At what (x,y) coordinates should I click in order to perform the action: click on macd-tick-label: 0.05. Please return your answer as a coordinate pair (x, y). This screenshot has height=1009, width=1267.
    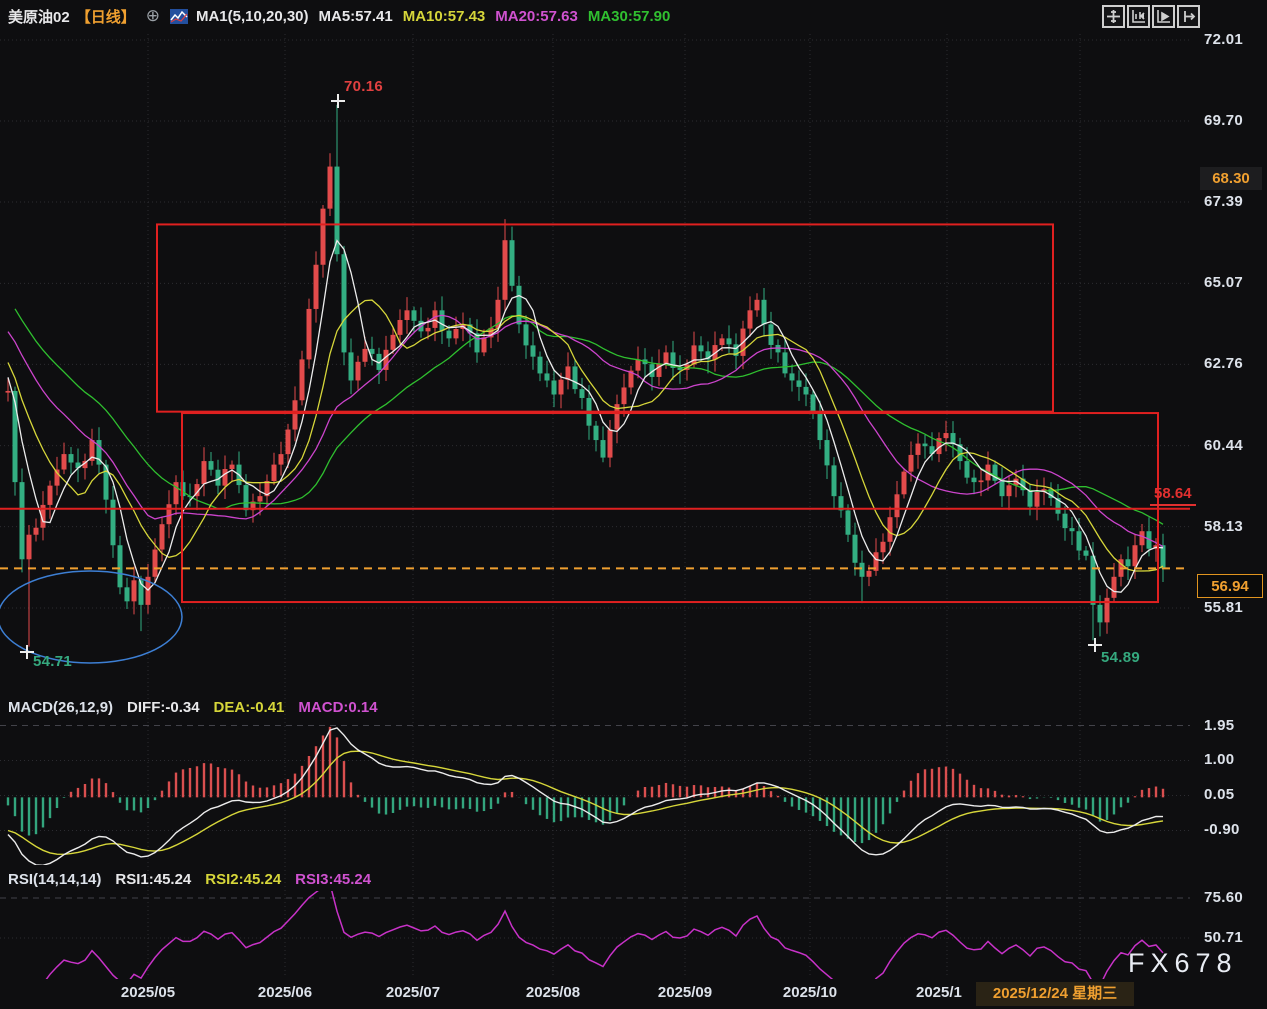
    Looking at the image, I should click on (1219, 795).